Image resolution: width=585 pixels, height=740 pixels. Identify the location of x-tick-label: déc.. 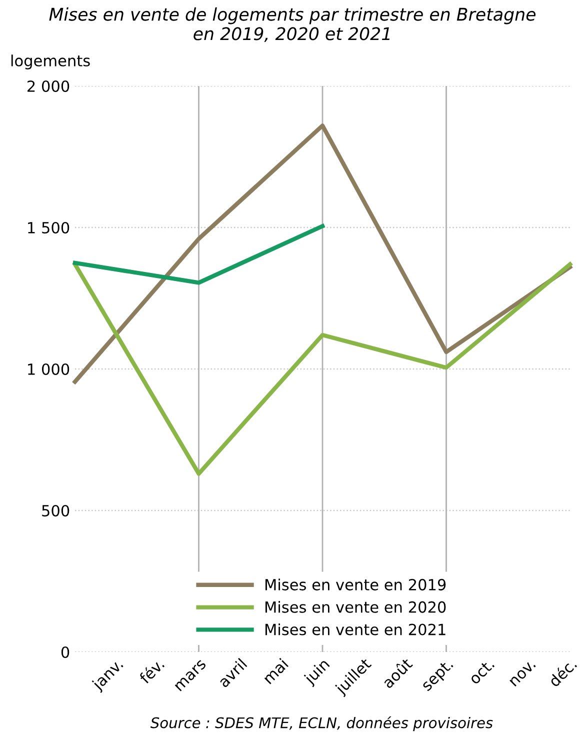
(562, 673).